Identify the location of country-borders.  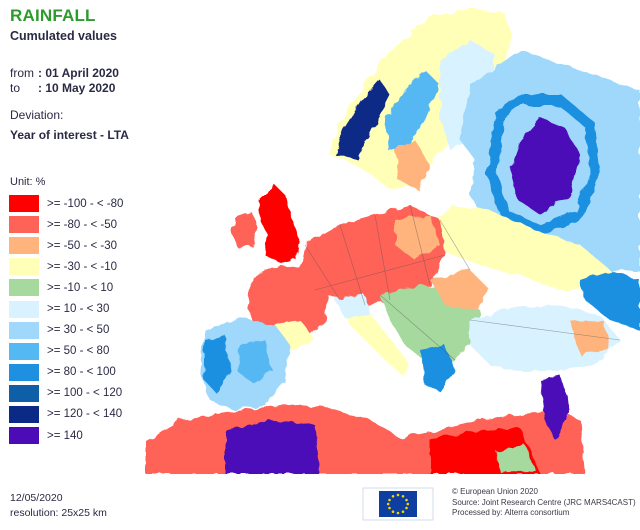
(462, 282).